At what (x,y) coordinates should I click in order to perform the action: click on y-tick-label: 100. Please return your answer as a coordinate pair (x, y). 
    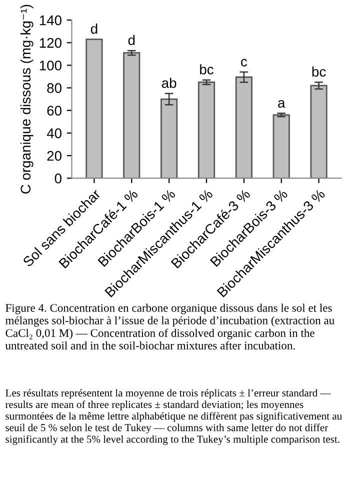
    Looking at the image, I should click on (51, 65).